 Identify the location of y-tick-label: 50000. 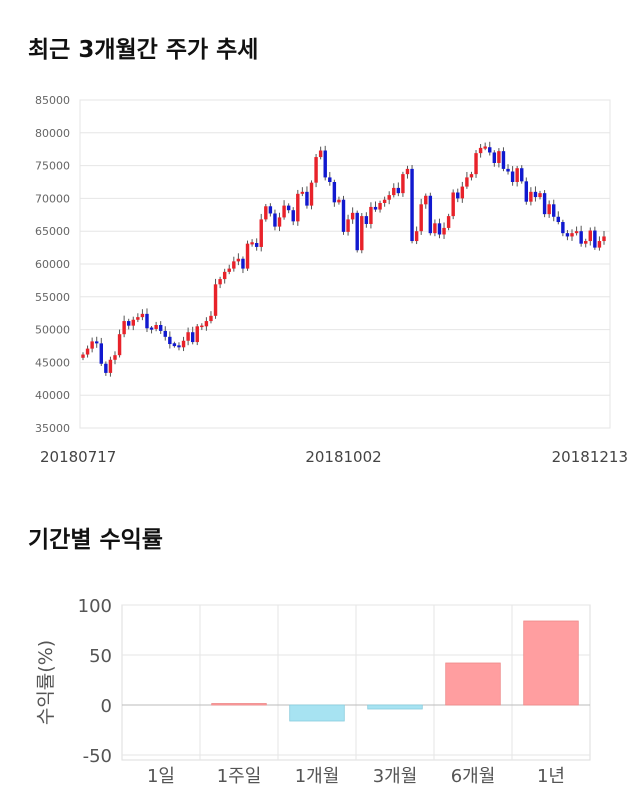
(52, 330).